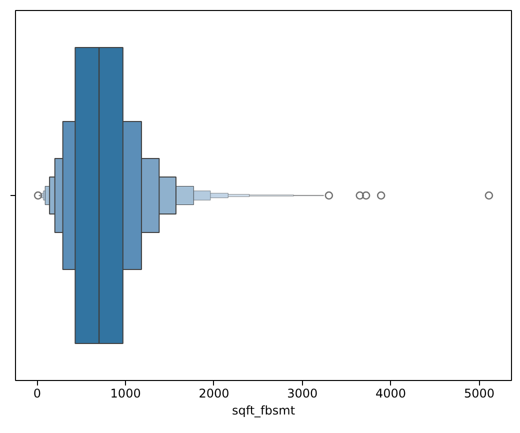 The width and height of the screenshot is (520, 433). I want to click on x-tick-label: 5000, so click(479, 393).